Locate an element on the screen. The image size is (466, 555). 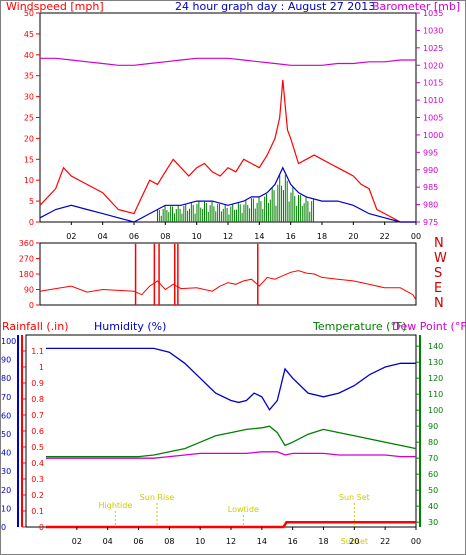
panel2-frame is located at coordinates (228, 274).